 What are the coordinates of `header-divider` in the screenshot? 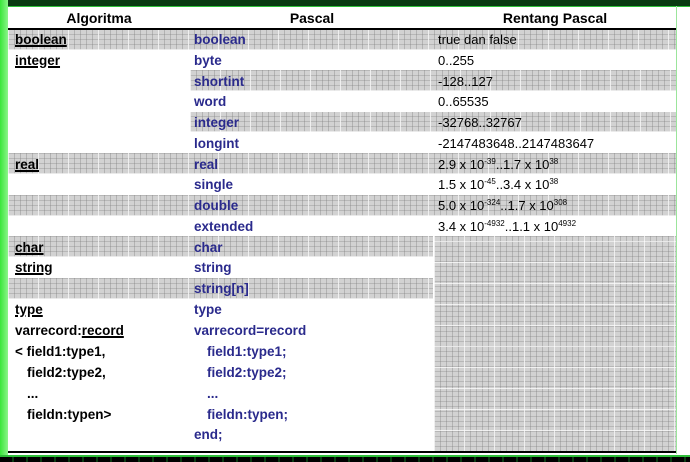 It's located at (342, 29).